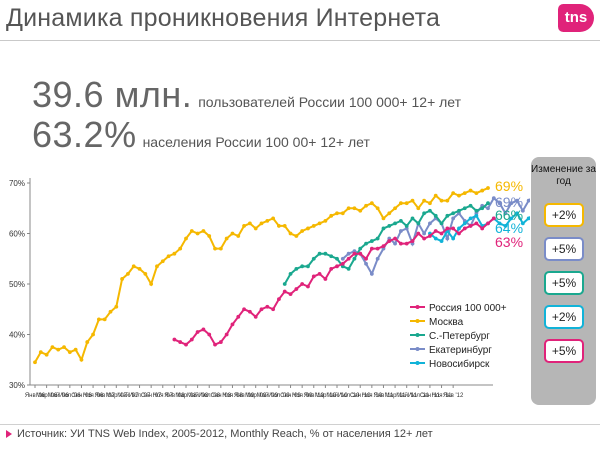 Image resolution: width=600 pixels, height=450 pixels. What do you see at coordinates (163, 396) in the screenshot?
I see `x-tick-label: Ноя '07` at bounding box center [163, 396].